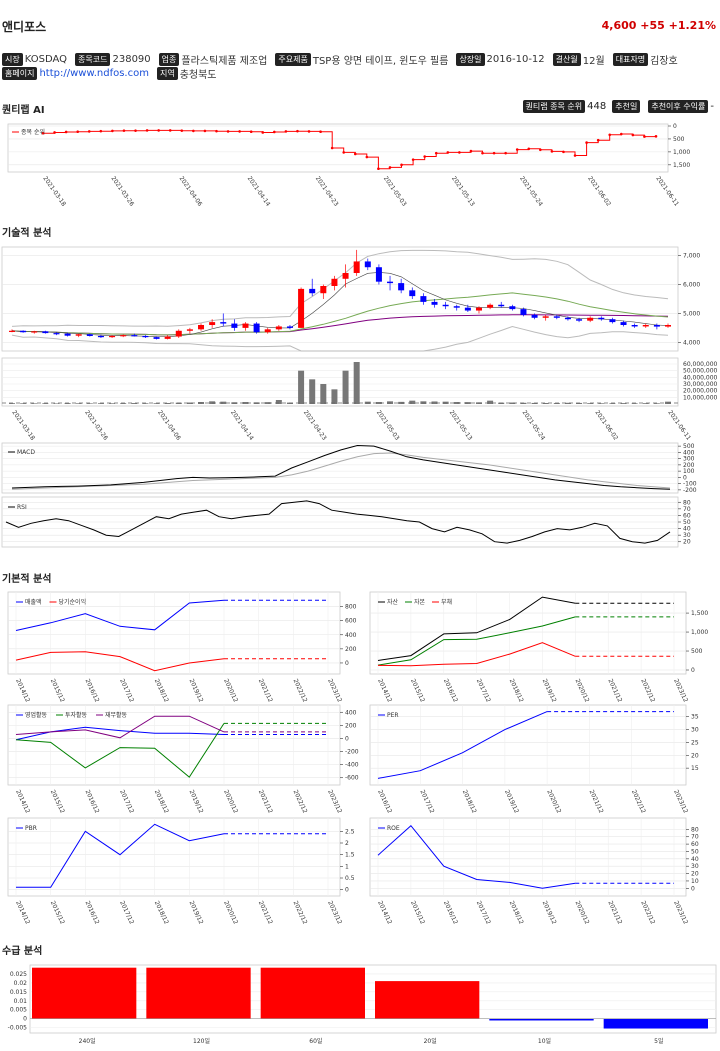 Image resolution: width=720 pixels, height=1051 pixels. Describe the element at coordinates (687, 509) in the screenshot. I see `rsi-ytick-label-5: 70` at that location.